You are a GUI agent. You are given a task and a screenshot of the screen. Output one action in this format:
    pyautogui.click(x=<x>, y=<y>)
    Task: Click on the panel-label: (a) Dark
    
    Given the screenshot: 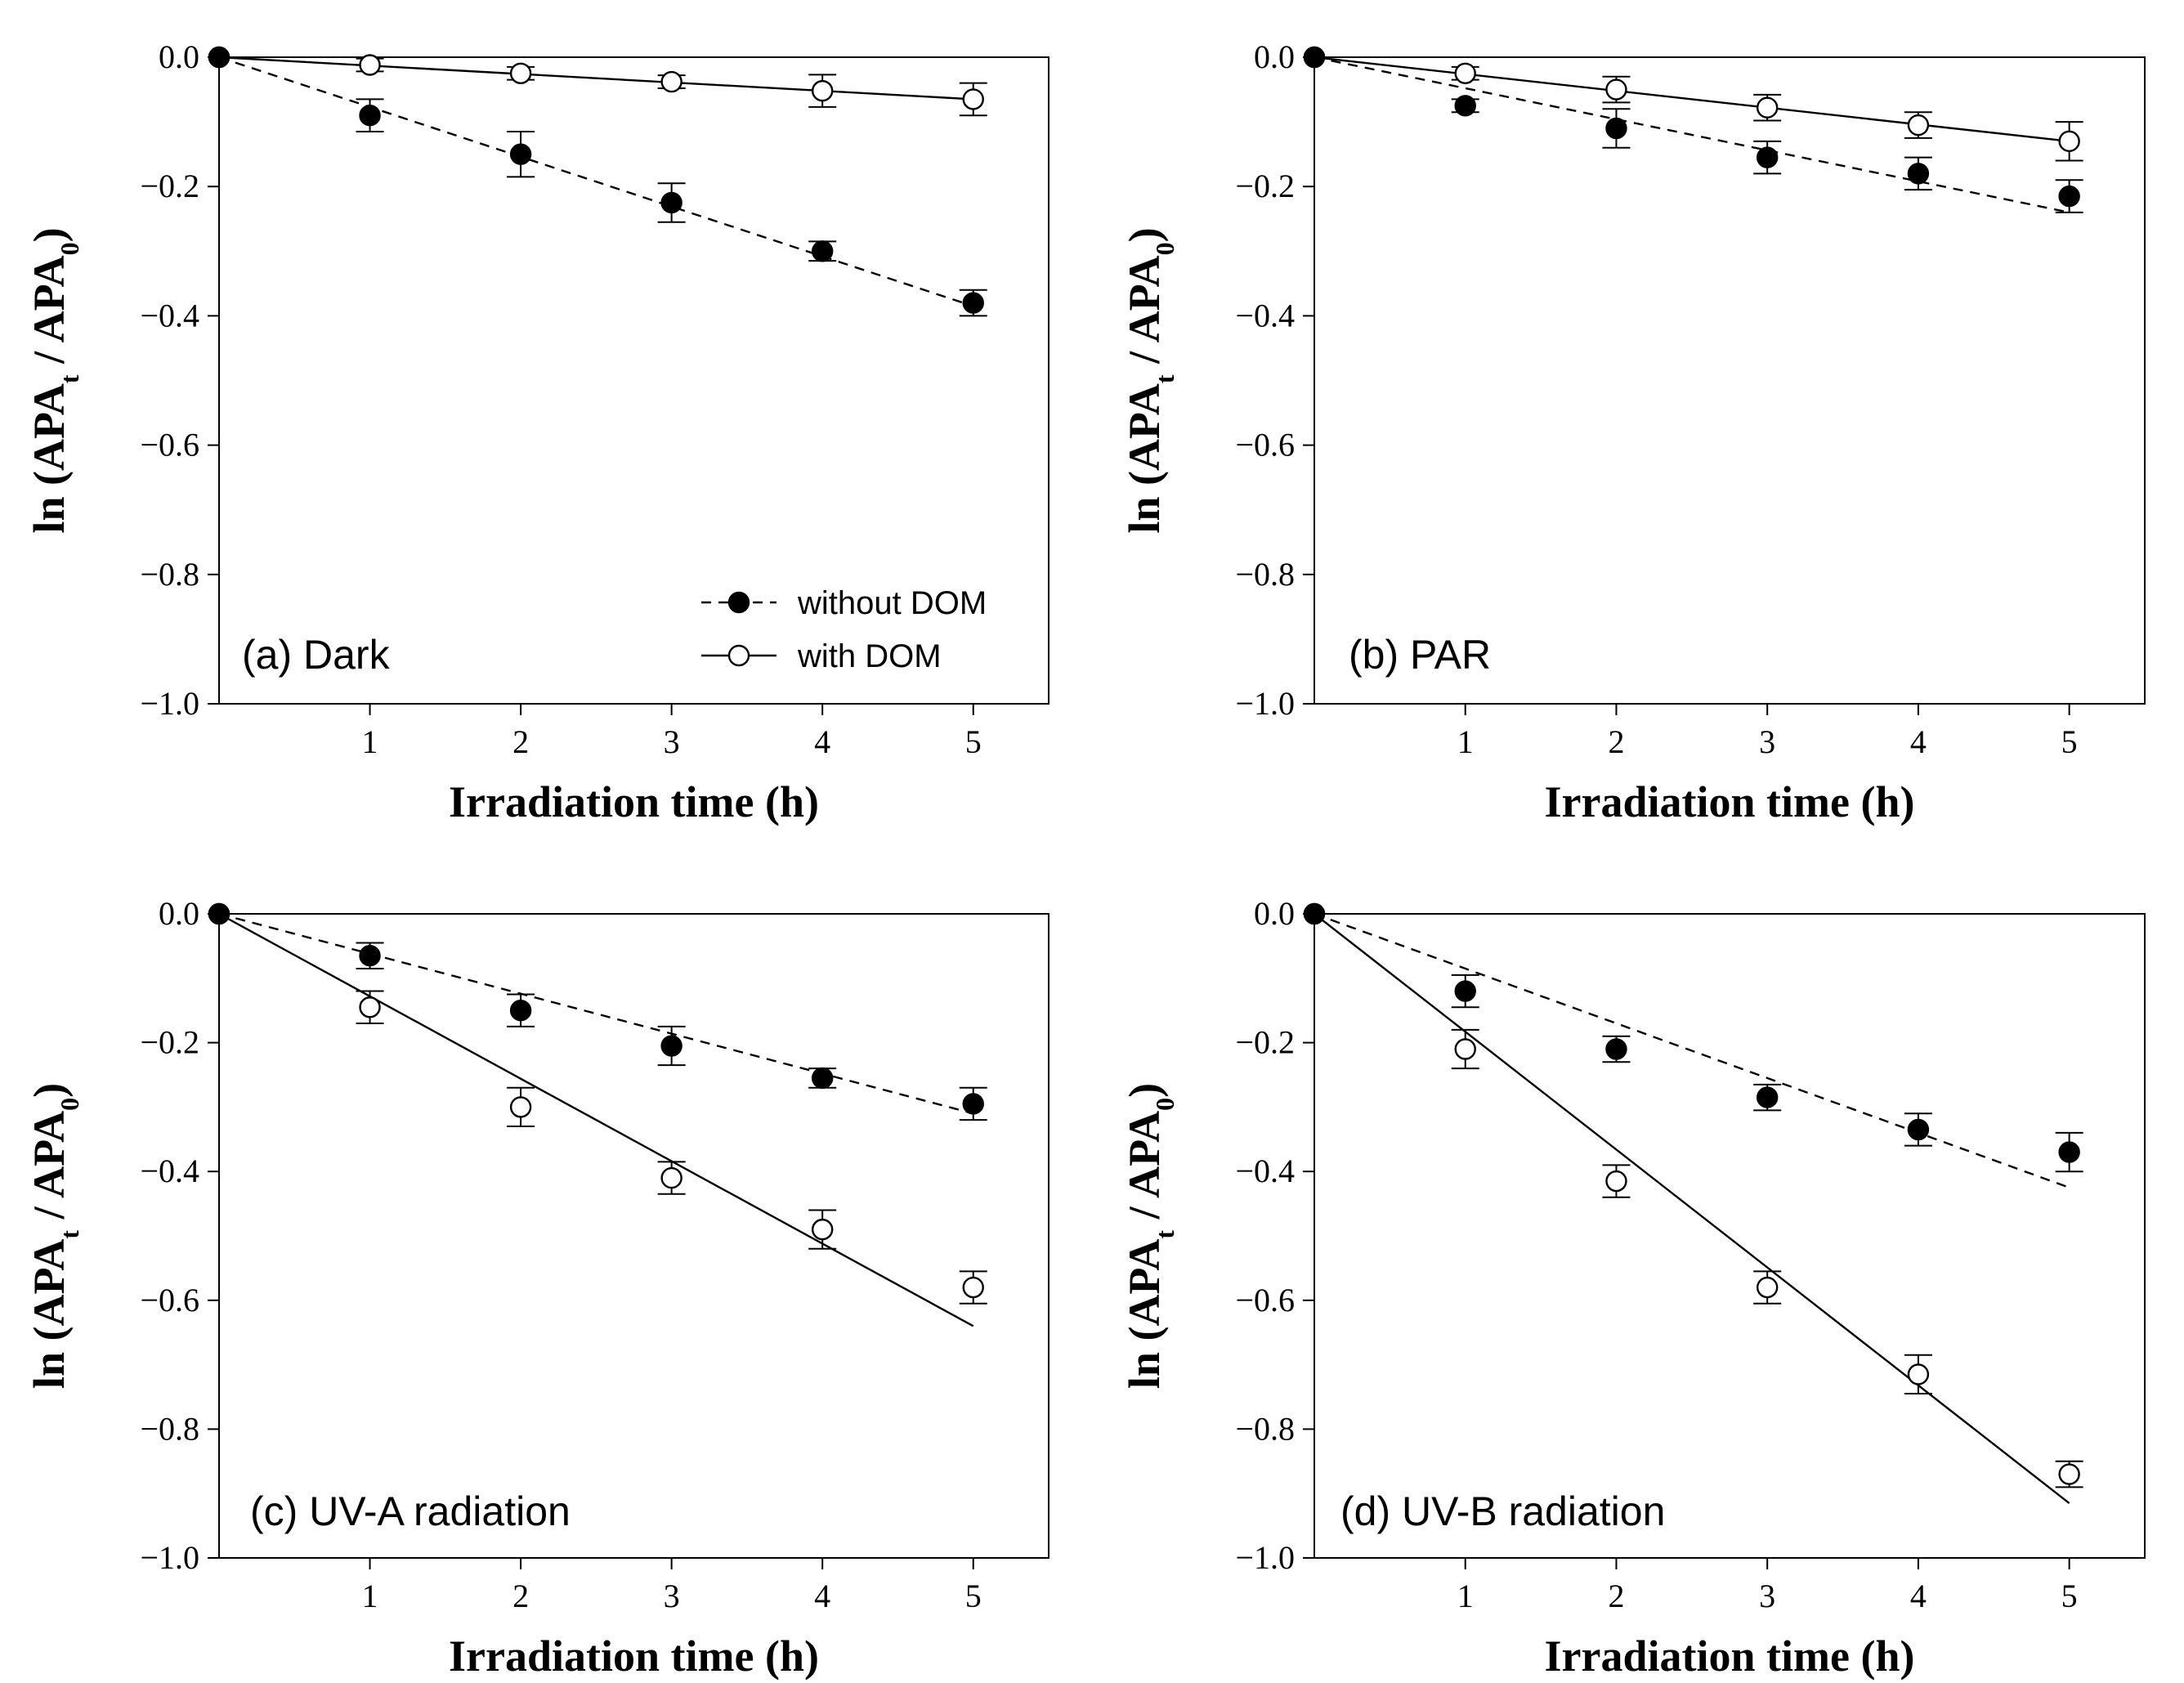 What is the action you would take?
    pyautogui.click(x=316, y=655)
    